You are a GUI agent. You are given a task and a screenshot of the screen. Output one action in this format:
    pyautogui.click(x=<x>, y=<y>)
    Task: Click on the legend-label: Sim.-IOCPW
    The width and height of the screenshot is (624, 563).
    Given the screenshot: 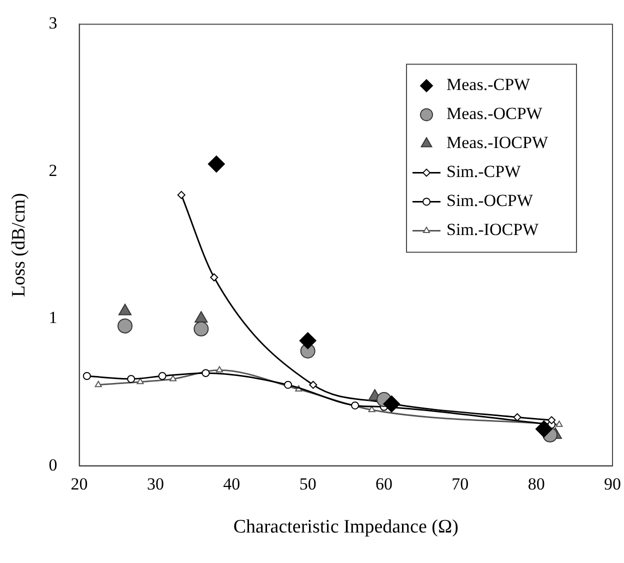 What is the action you would take?
    pyautogui.click(x=493, y=230)
    